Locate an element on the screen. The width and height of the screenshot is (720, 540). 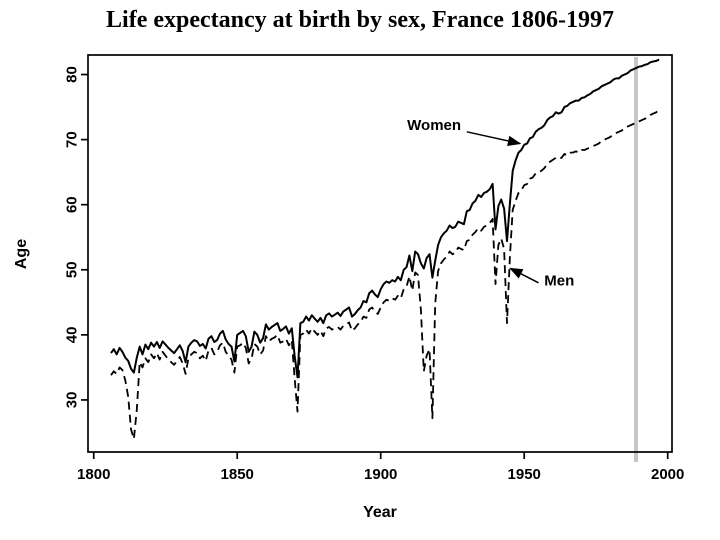
annotation-label-men: Men is located at coordinates (559, 280).